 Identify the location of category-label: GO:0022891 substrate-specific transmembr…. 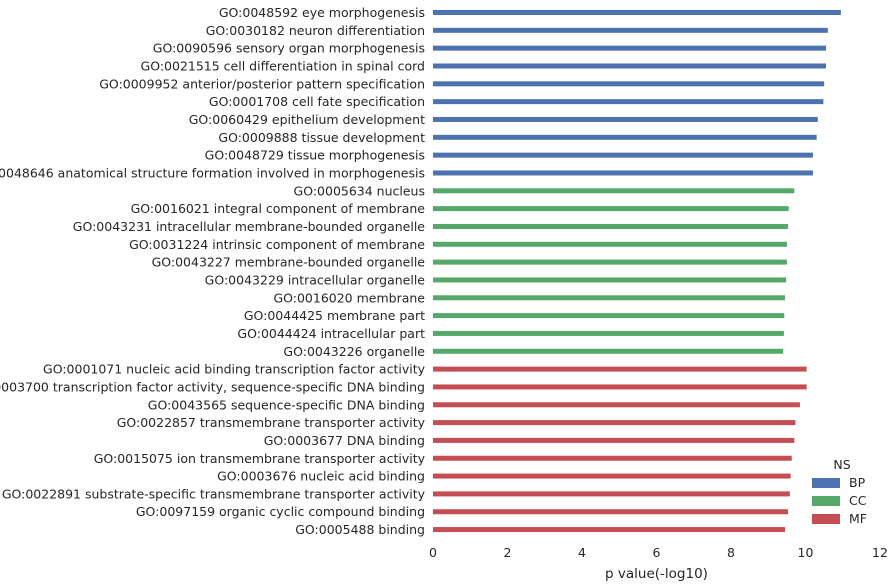
(214, 493).